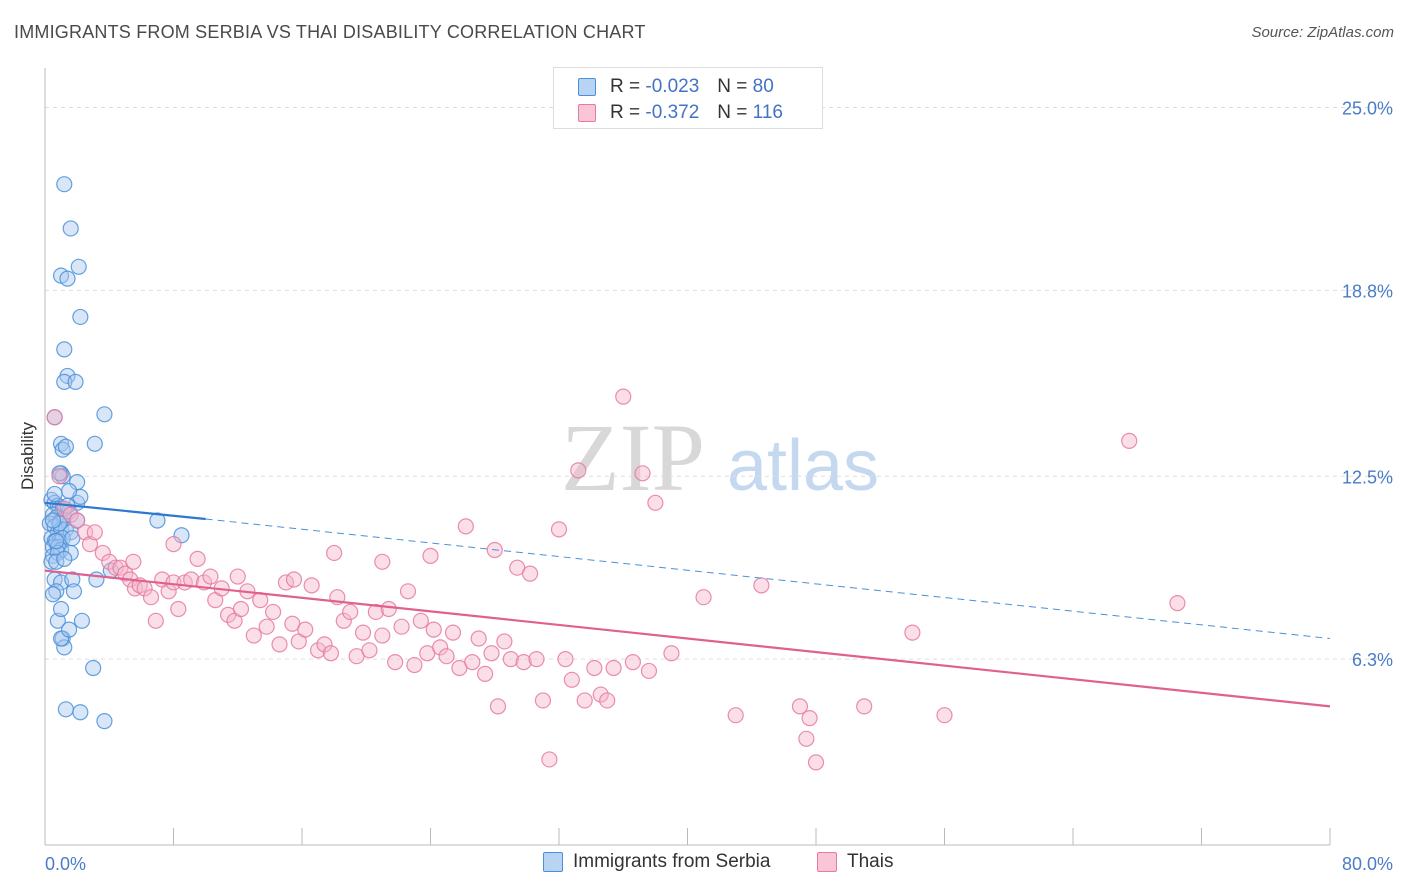  What do you see at coordinates (687, 638) in the screenshot?
I see `trend-line-thais` at bounding box center [687, 638].